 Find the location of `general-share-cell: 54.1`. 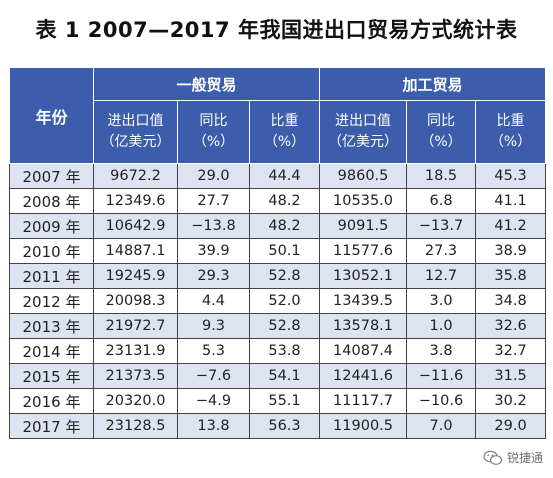

general-share-cell: 54.1 is located at coordinates (284, 376).